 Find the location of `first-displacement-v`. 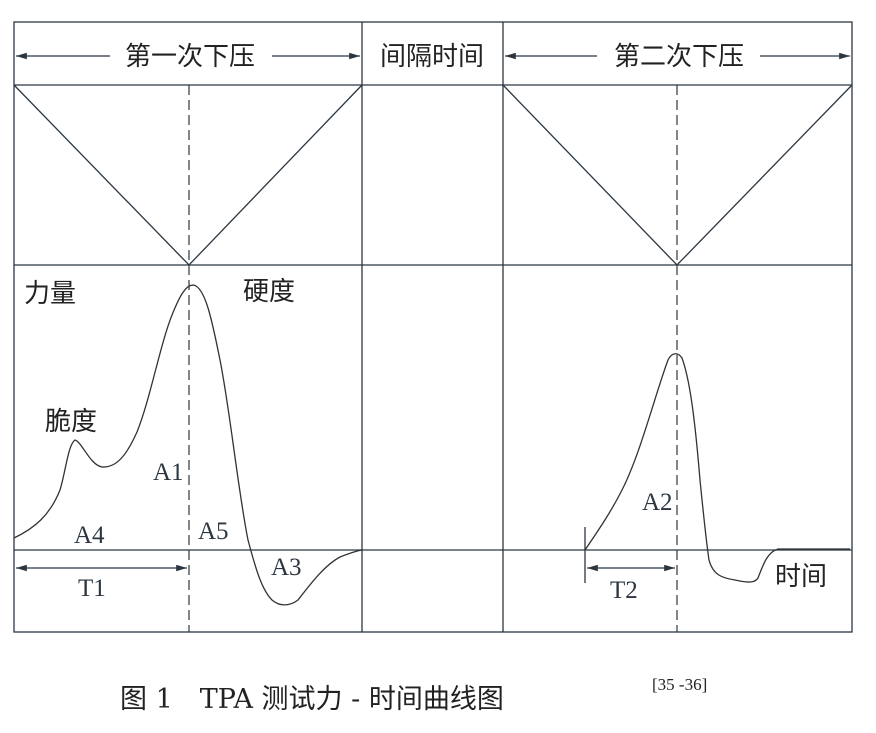

first-displacement-v is located at coordinates (188, 175).